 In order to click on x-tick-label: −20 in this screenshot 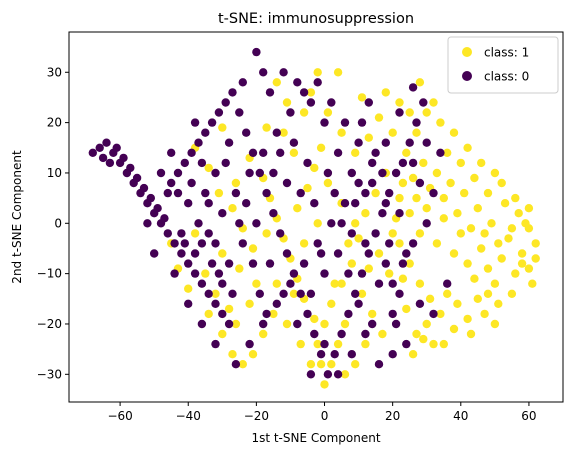, I will do `click(256, 416)`.